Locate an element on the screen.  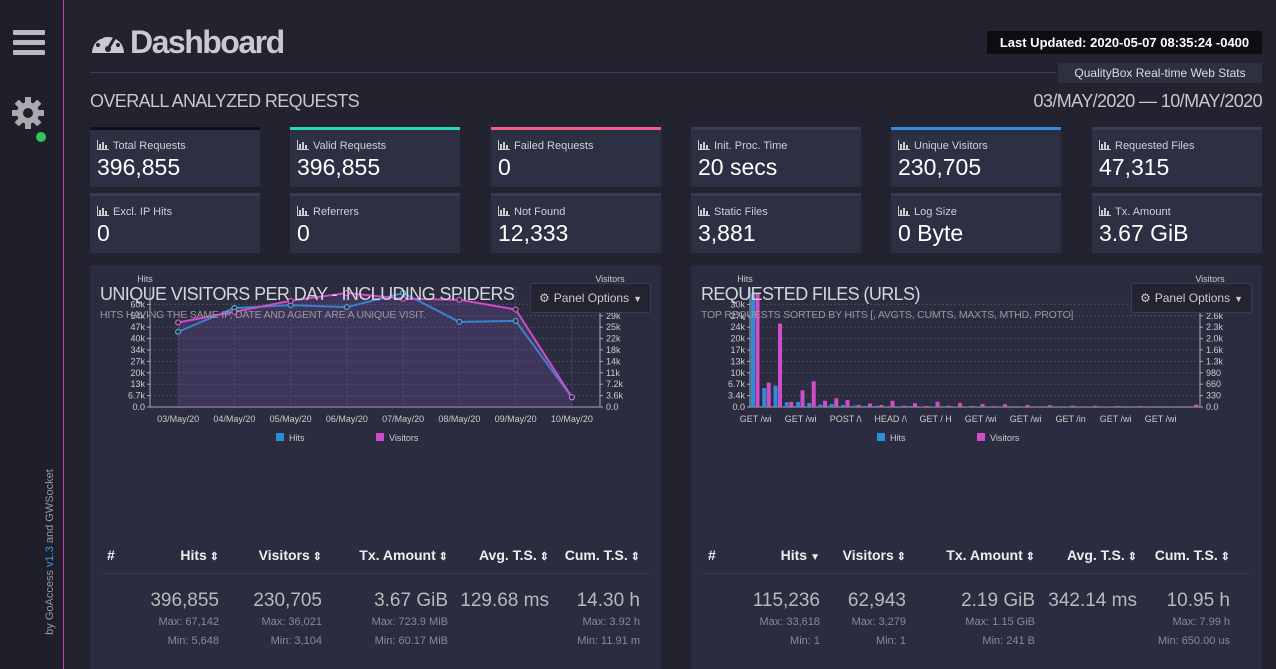
y2-tick-label: 2.0k is located at coordinates (1215, 339).